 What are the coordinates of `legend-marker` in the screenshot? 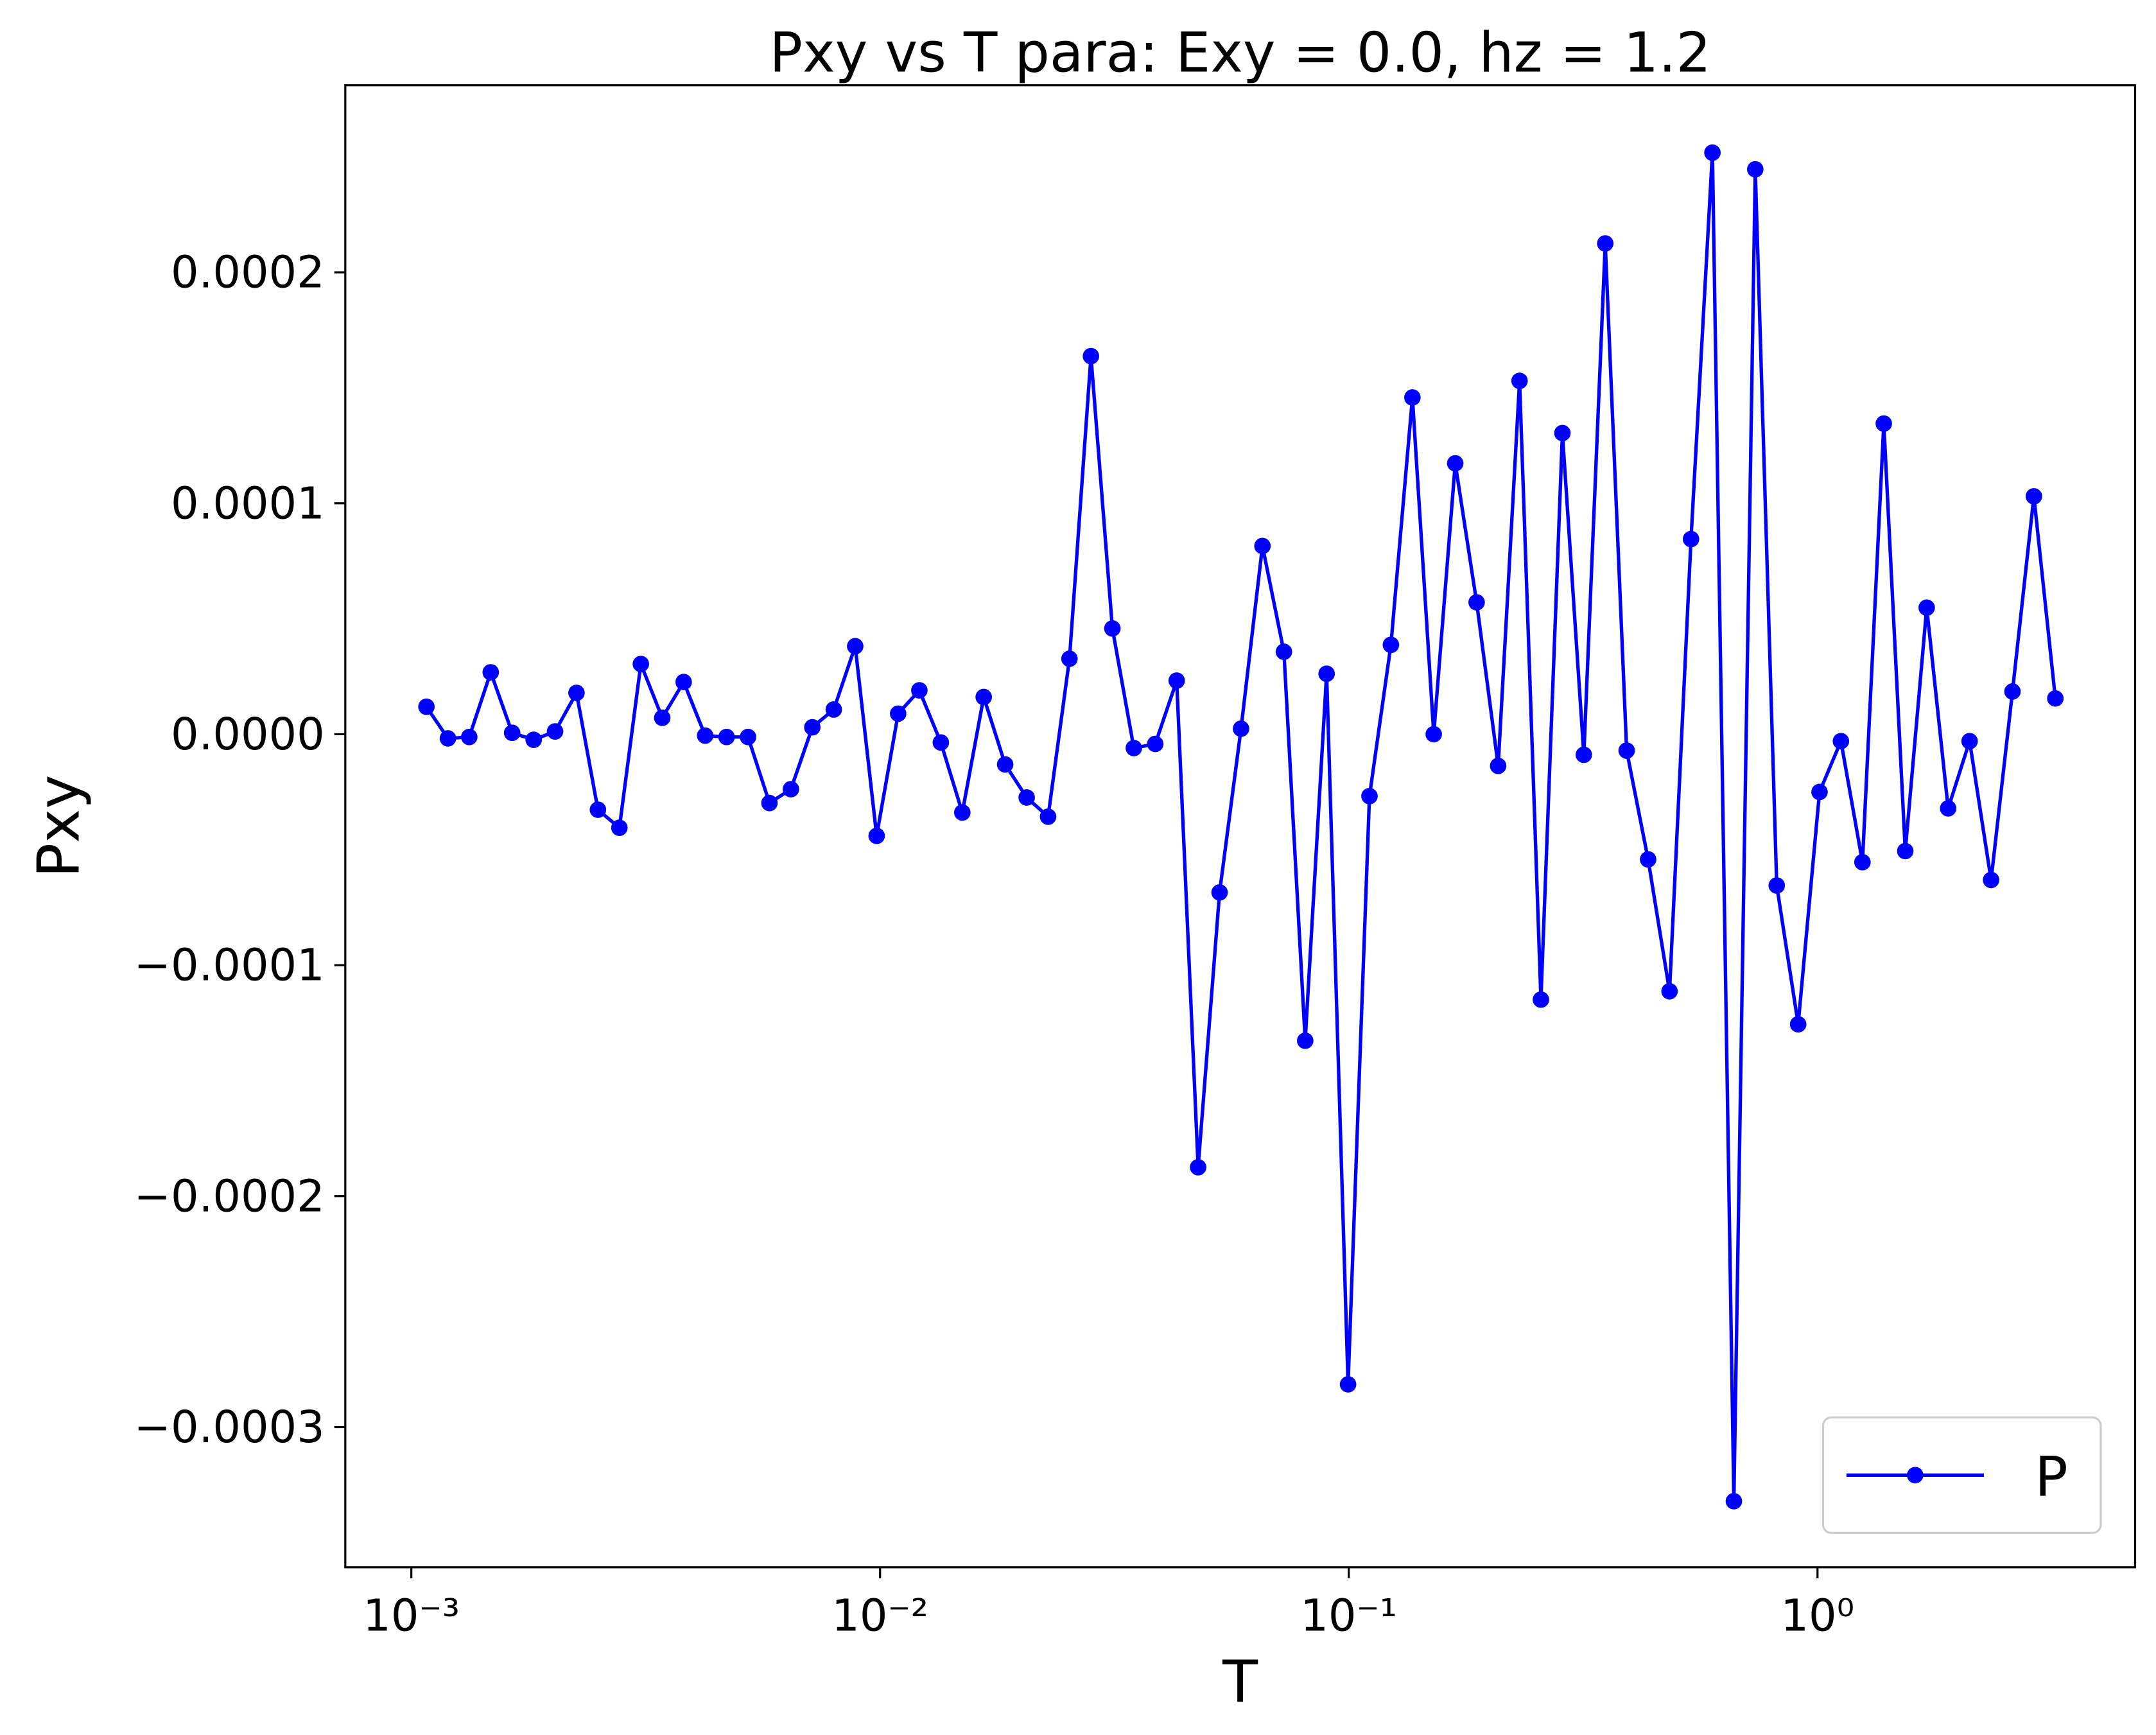 It's located at (1915, 1475).